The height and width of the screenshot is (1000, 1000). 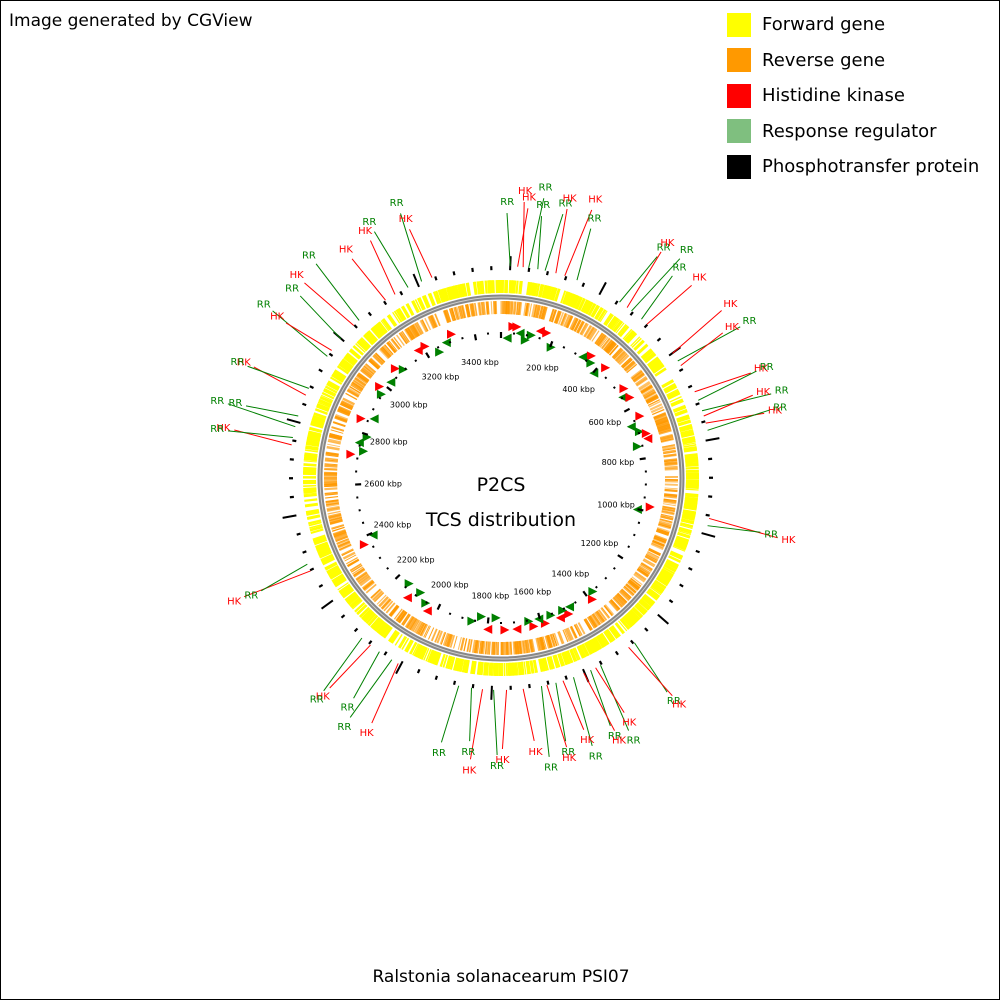 What do you see at coordinates (491, 596) in the screenshot?
I see `scale-label: 1800 kbp` at bounding box center [491, 596].